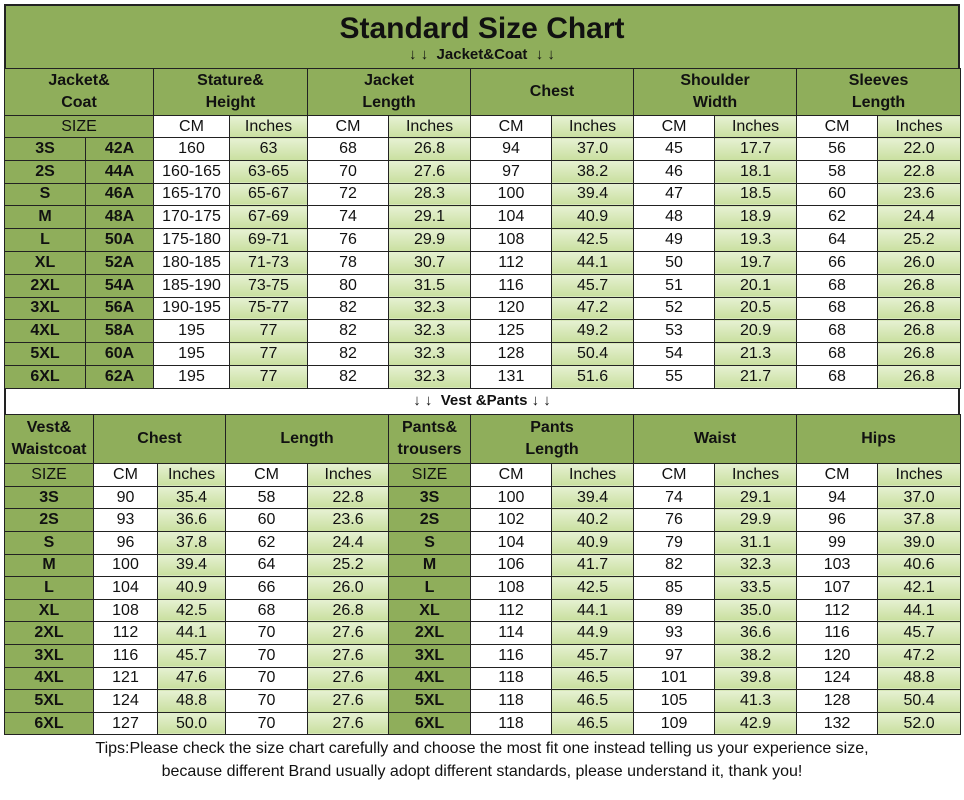 This screenshot has height=800, width=964. I want to click on measure-cell: 124, so click(837, 678).